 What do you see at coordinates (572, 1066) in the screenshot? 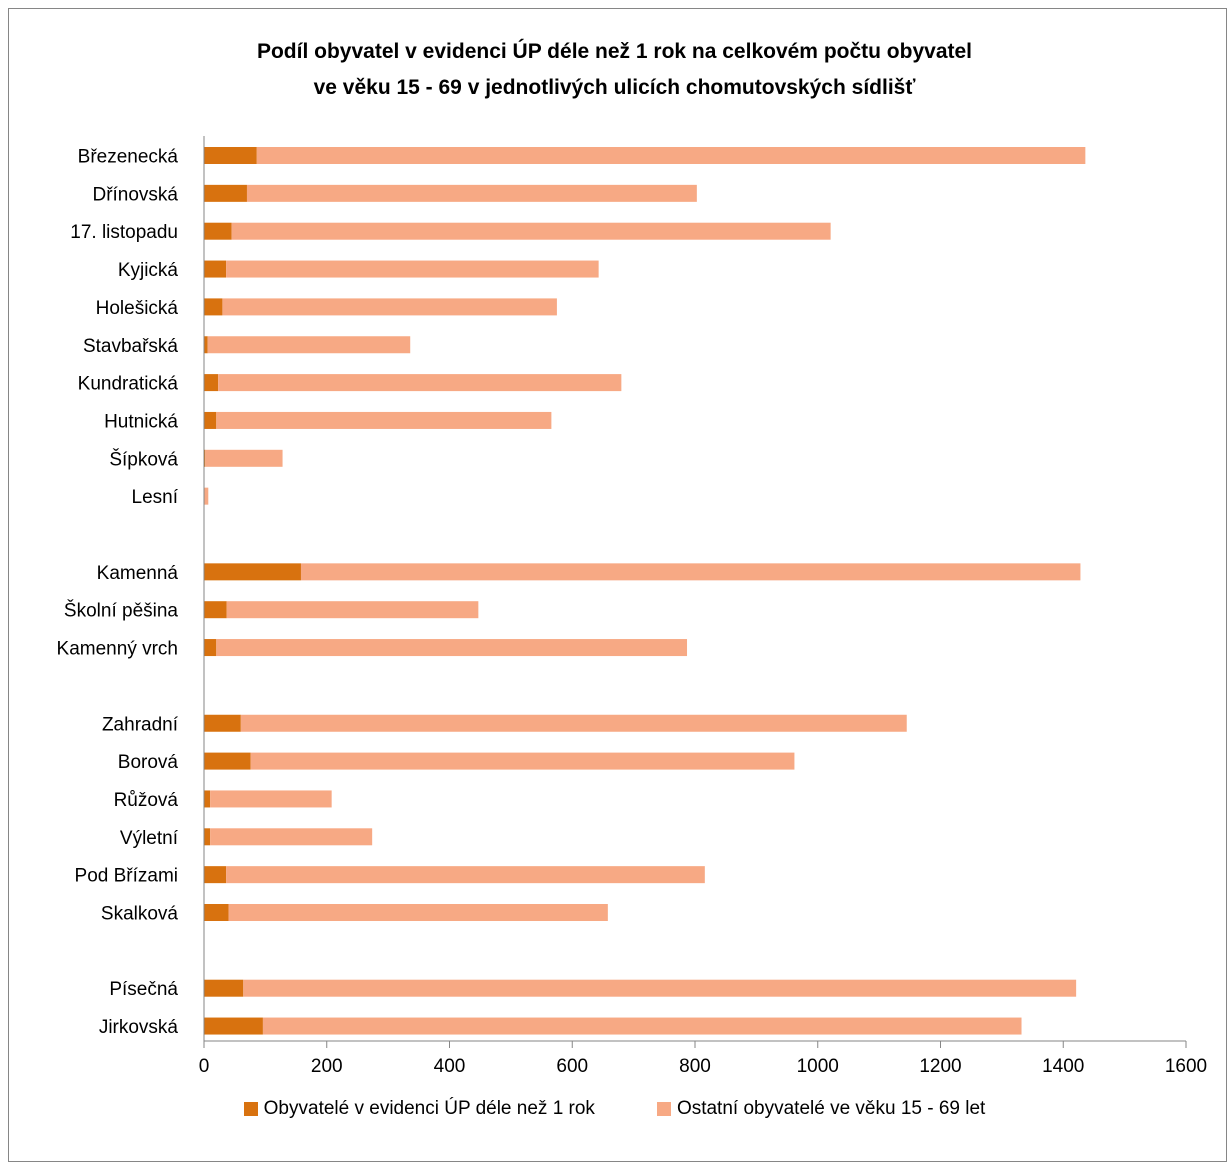
I see `x-tick-label: 600` at bounding box center [572, 1066].